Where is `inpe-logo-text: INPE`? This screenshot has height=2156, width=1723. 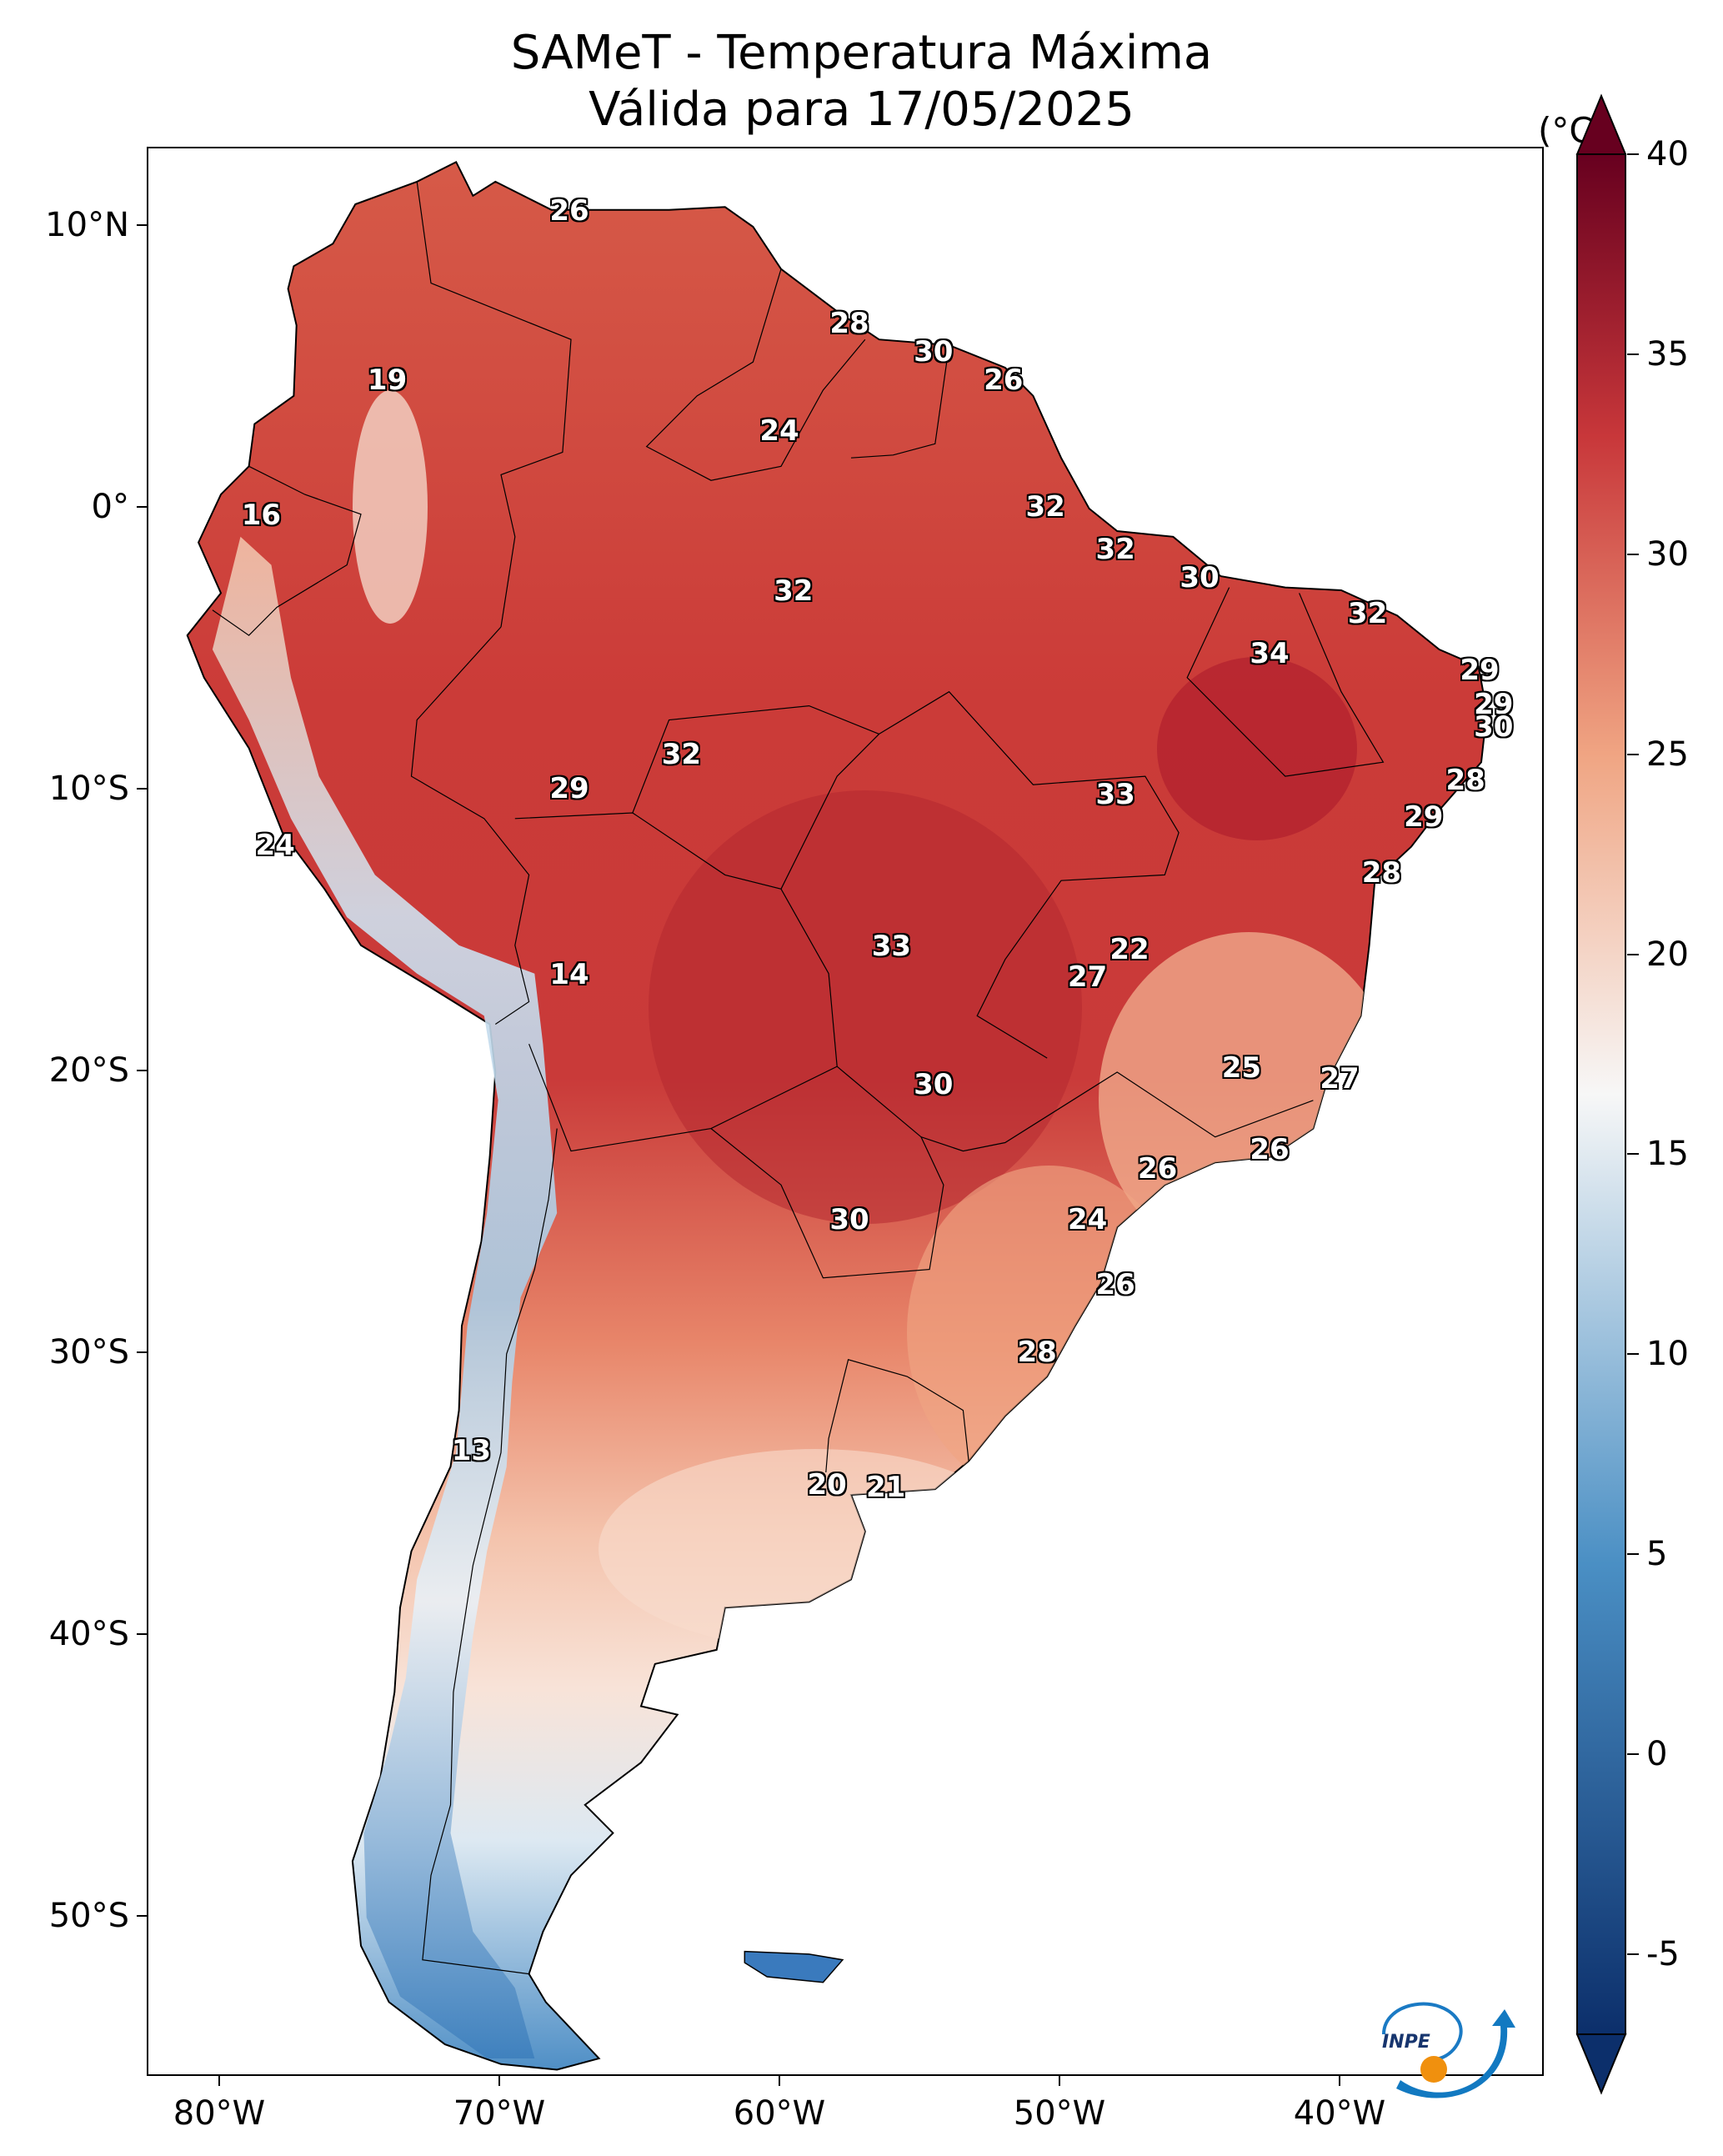
inpe-logo-text: INPE is located at coordinates (1406, 2042).